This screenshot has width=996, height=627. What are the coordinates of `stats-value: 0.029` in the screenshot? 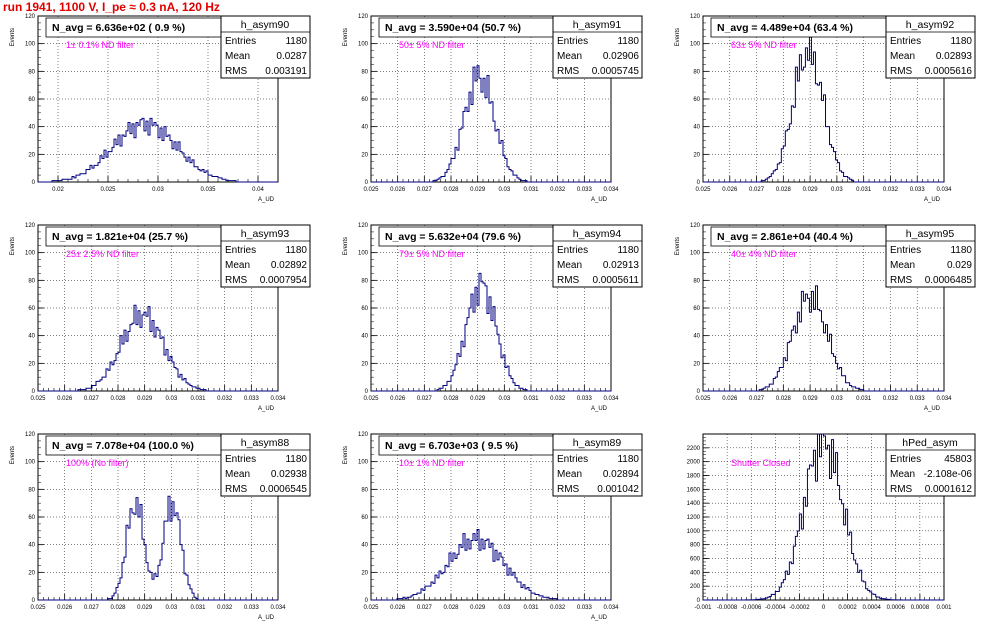 It's located at (959, 265).